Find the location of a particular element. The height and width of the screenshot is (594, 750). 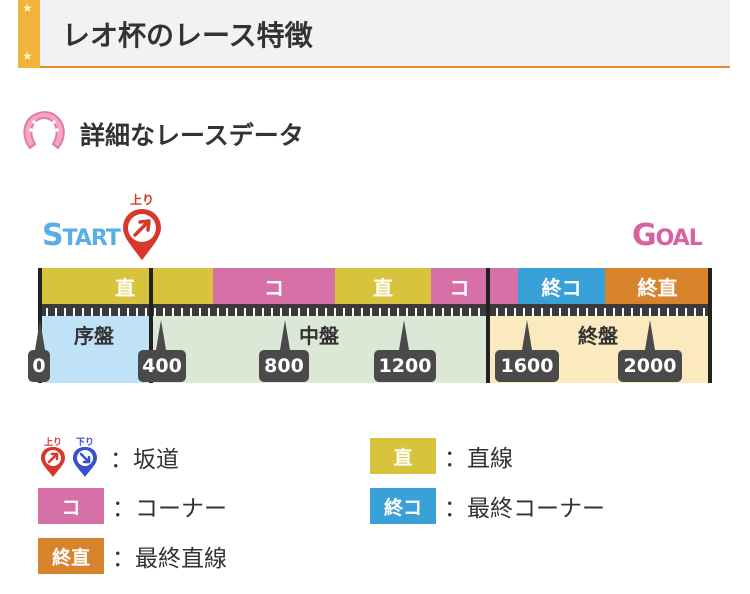

distance-marker: 1600 is located at coordinates (527, 366).